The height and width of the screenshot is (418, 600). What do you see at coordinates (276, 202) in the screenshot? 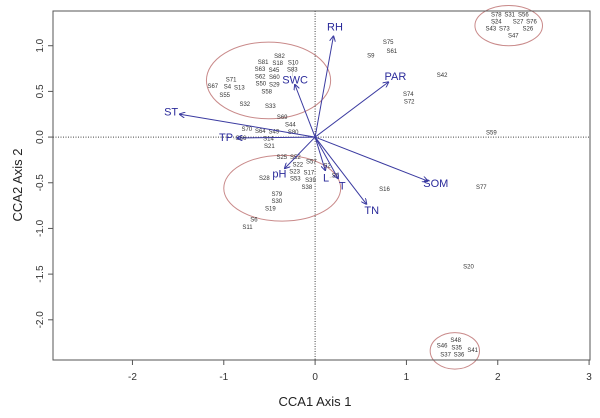
I see `site-label: S30` at bounding box center [276, 202].